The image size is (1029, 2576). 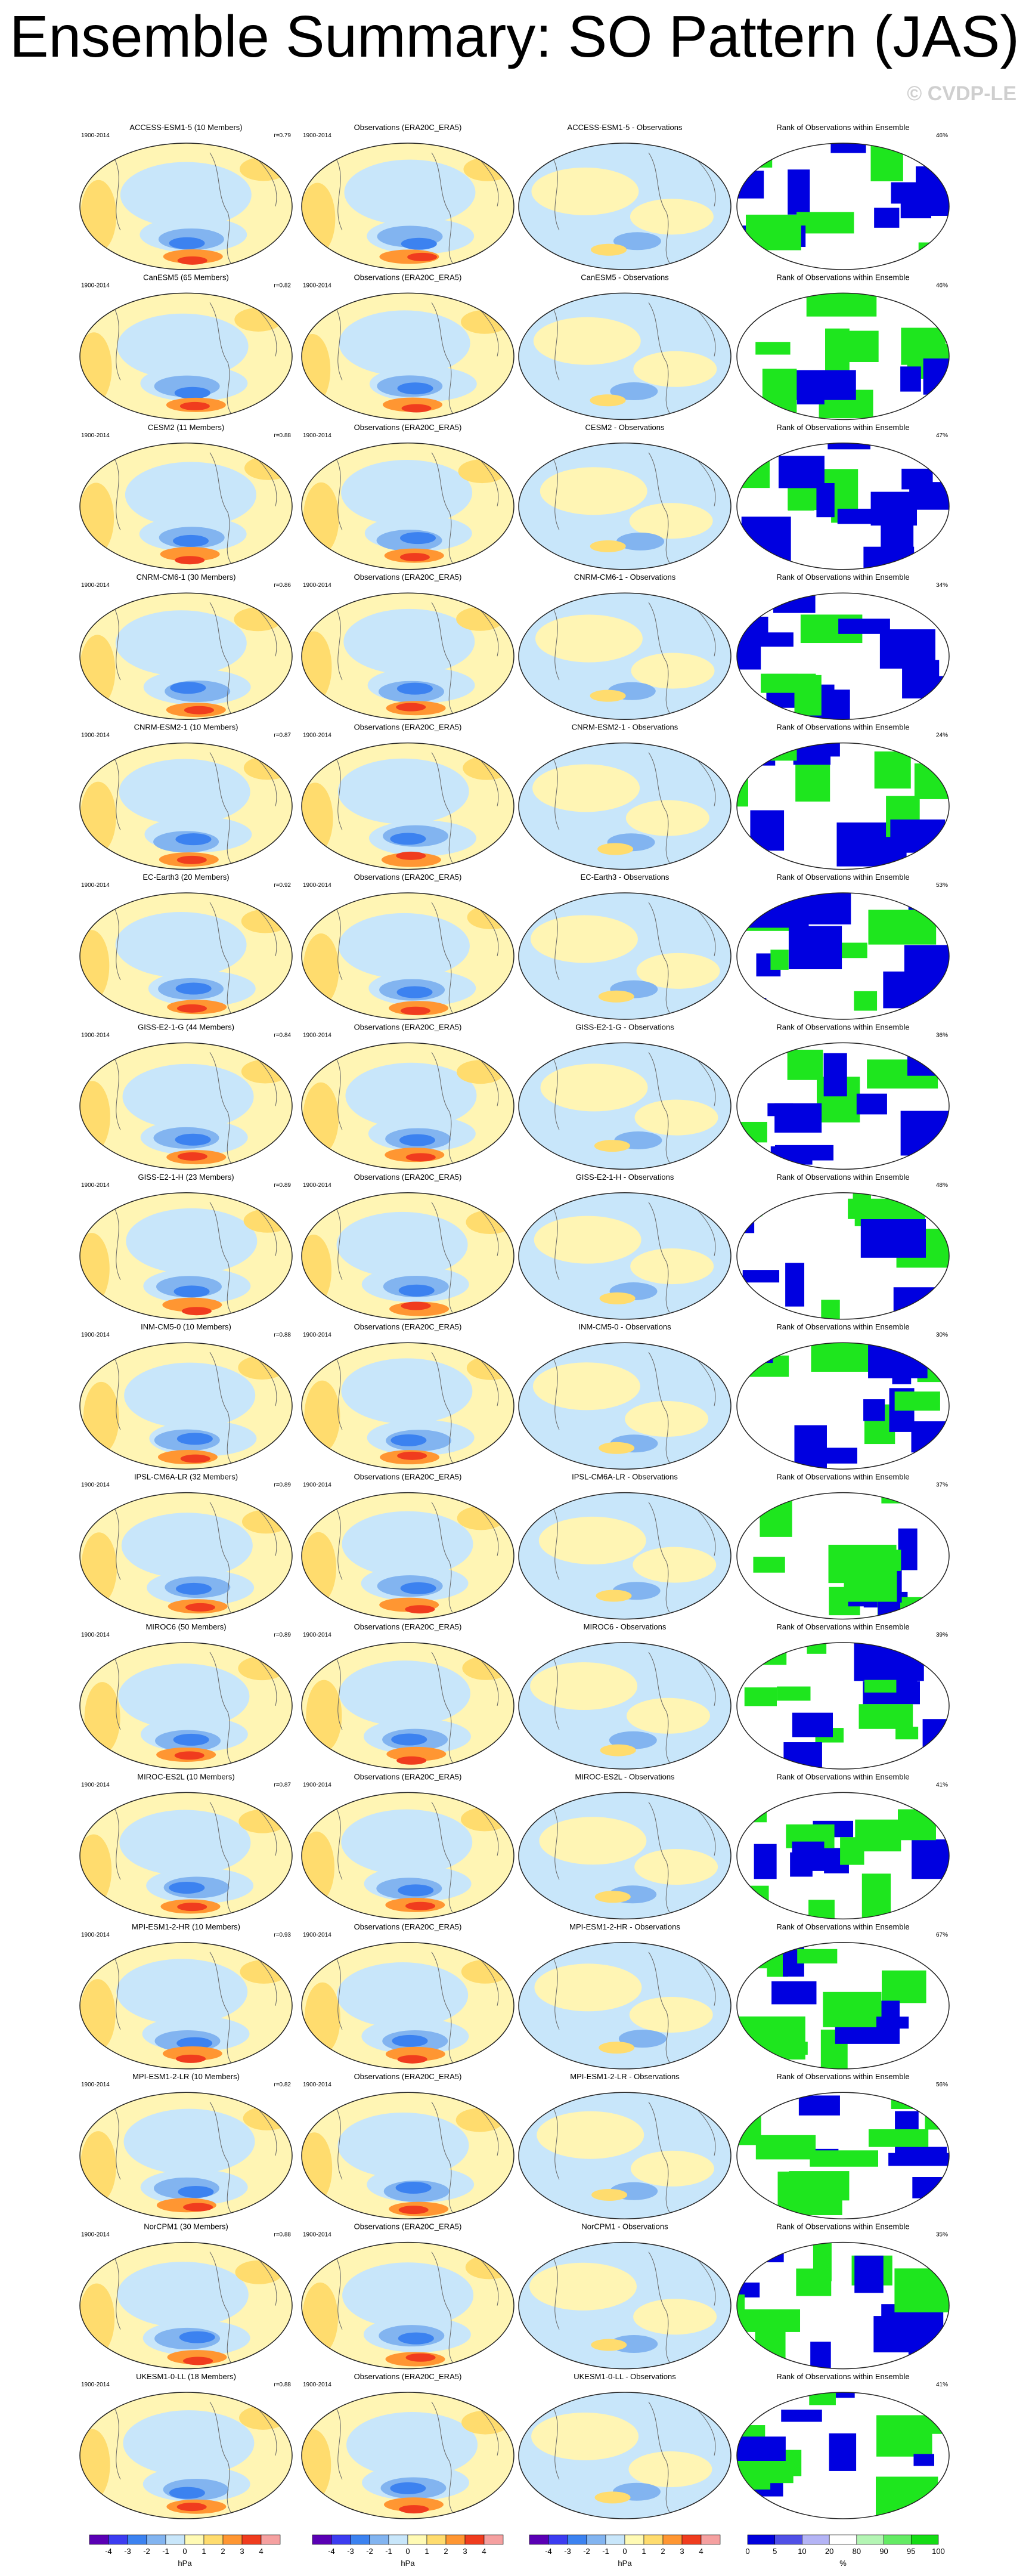 I want to click on colorbar-label: 95, so click(x=911, y=2551).